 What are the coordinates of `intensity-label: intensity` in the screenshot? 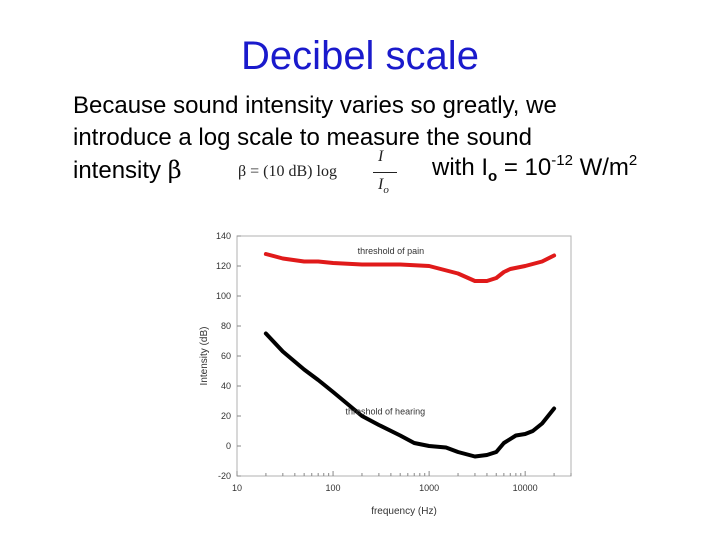 It's located at (120, 170).